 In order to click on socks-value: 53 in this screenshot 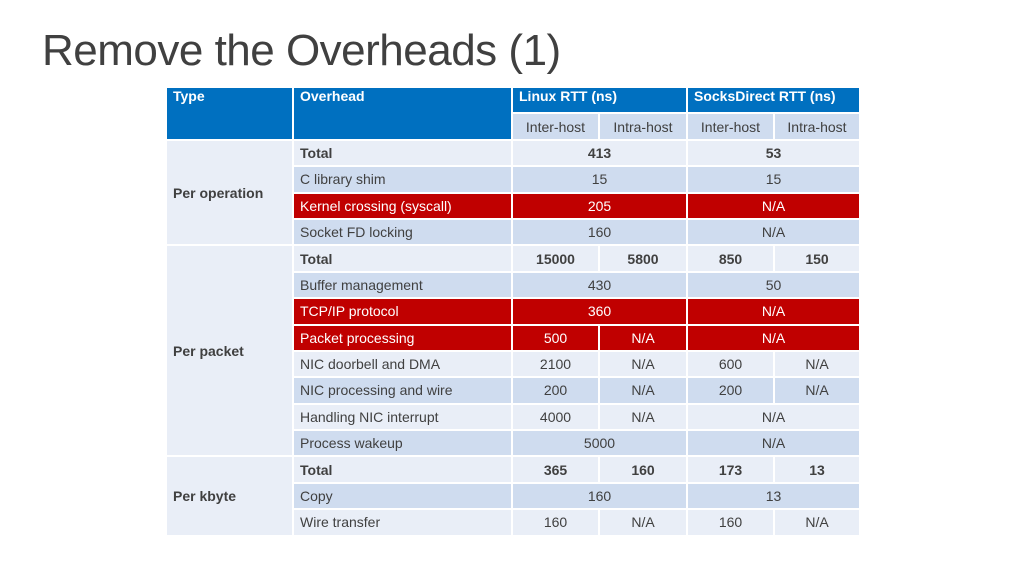, I will do `click(773, 153)`.